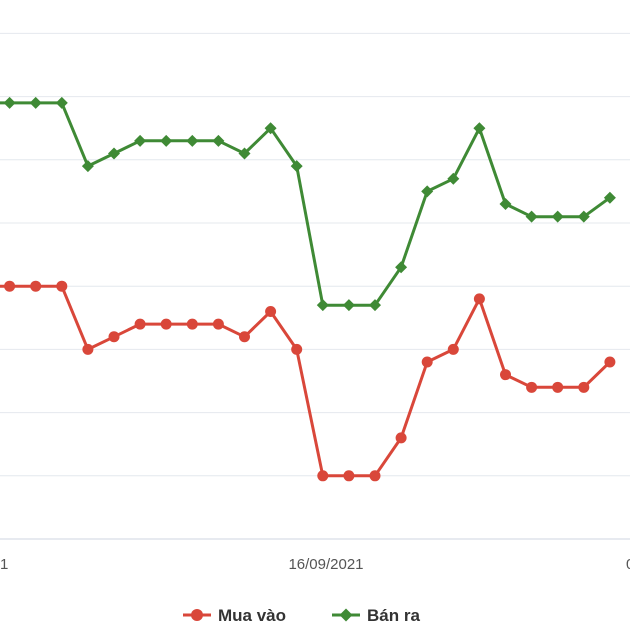 The image size is (630, 630). I want to click on legend-item-ban-ra: Bán ra, so click(376, 615).